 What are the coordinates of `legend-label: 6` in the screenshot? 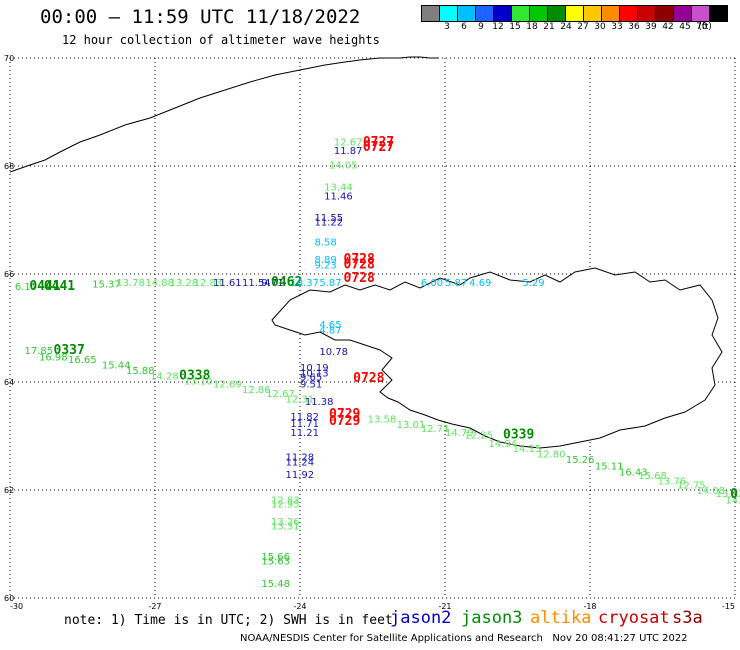 It's located at (464, 27).